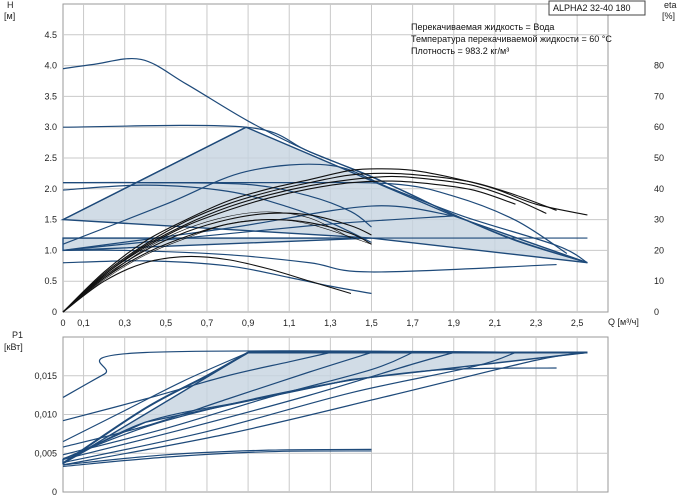 The image size is (691, 500). Describe the element at coordinates (592, 8) in the screenshot. I see `chart-title: ALPHA2 32-40 180` at that location.